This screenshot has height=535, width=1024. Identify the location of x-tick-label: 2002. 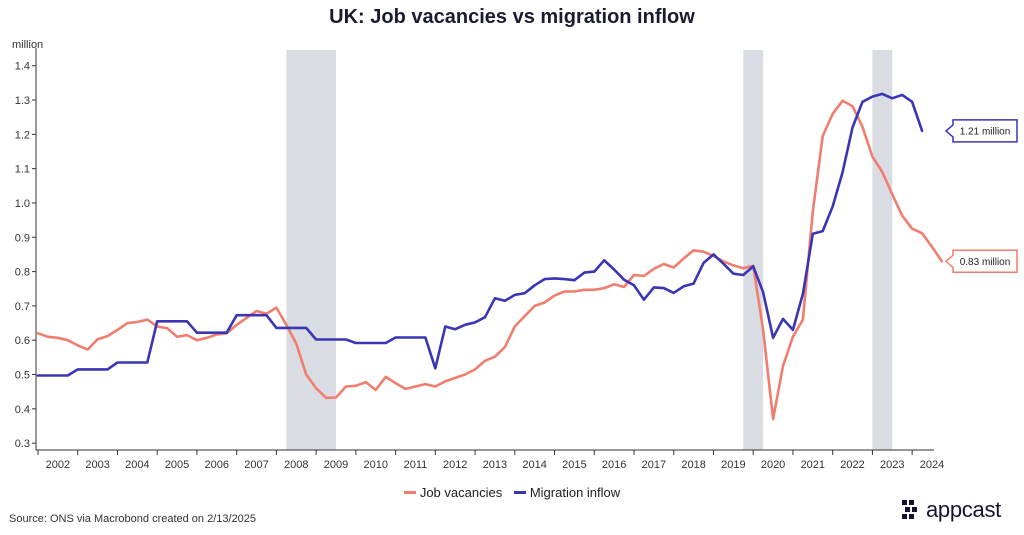
(58, 465).